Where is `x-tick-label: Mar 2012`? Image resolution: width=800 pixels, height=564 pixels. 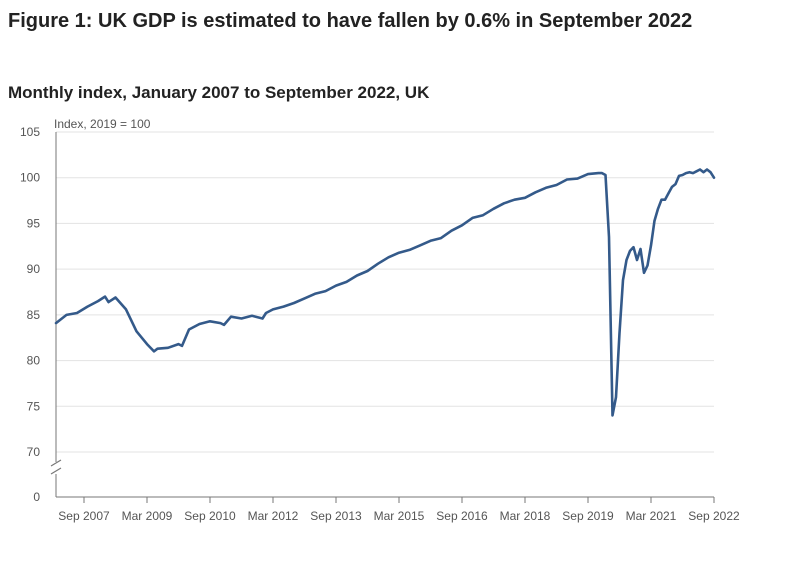 x-tick-label: Mar 2012 is located at coordinates (273, 516).